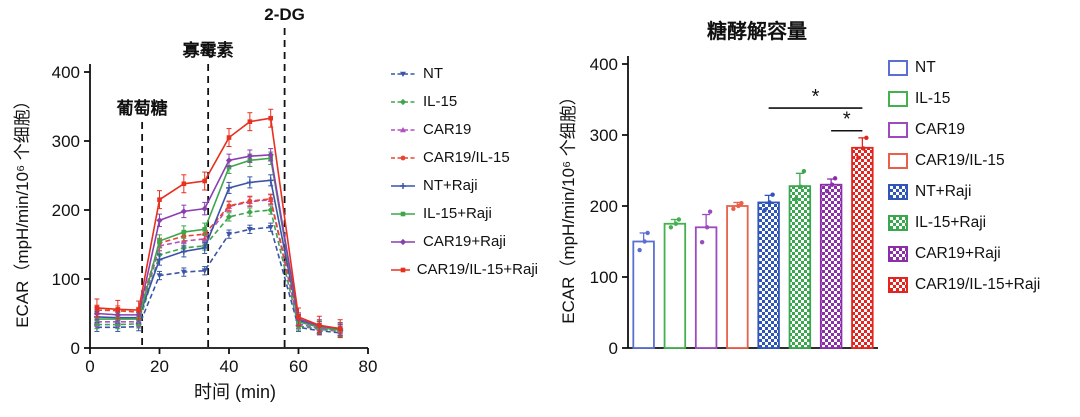 The image size is (1080, 417). Describe the element at coordinates (208, 50) in the screenshot. I see `injection-label: 寡霉素` at that location.